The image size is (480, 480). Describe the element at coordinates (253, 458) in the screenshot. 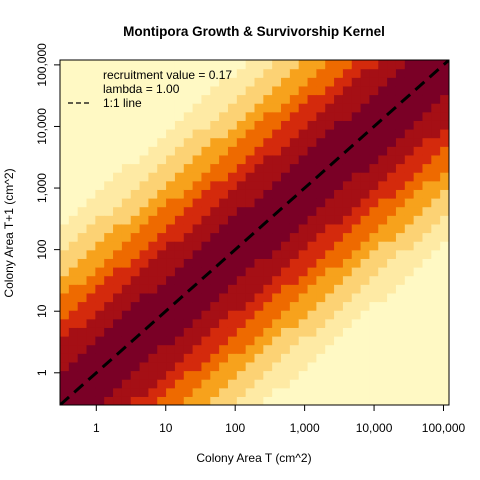

I see `x-axis-label: Colony Area T (cm^2)` at that location.